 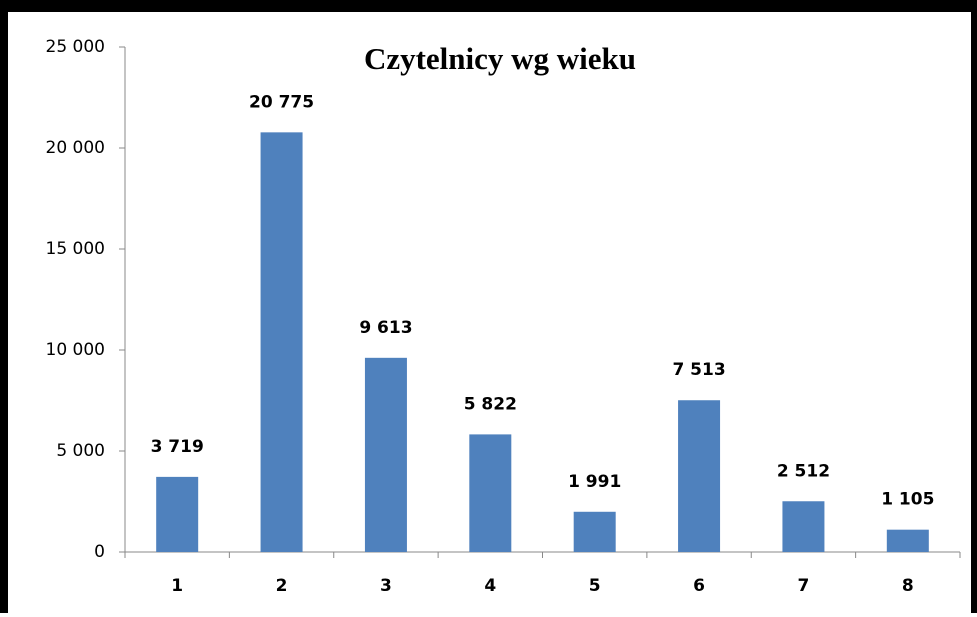 I want to click on x-tick-label: 8, so click(x=908, y=586).